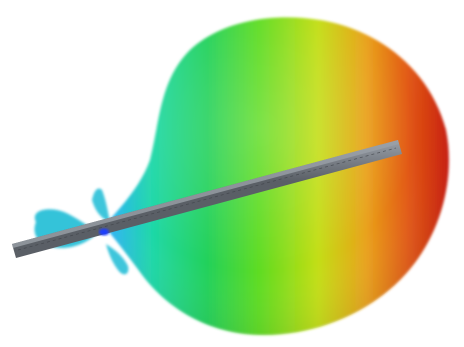 Image resolution: width=464 pixels, height=347 pixels. I want to click on side-lobe-lower, so click(117, 259).